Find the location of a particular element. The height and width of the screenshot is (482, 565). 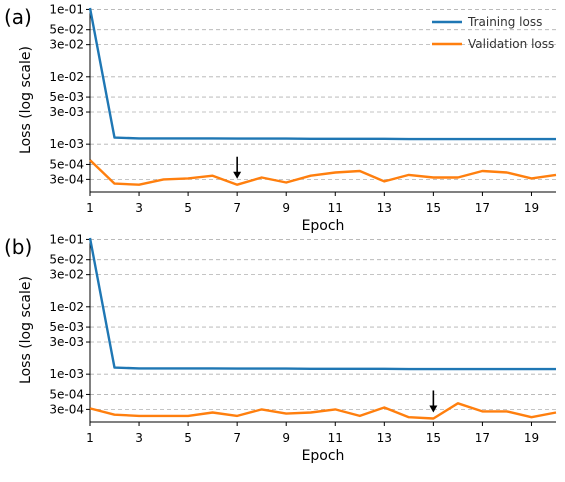

legend: Training loss Validation loss is located at coordinates (493, 33).